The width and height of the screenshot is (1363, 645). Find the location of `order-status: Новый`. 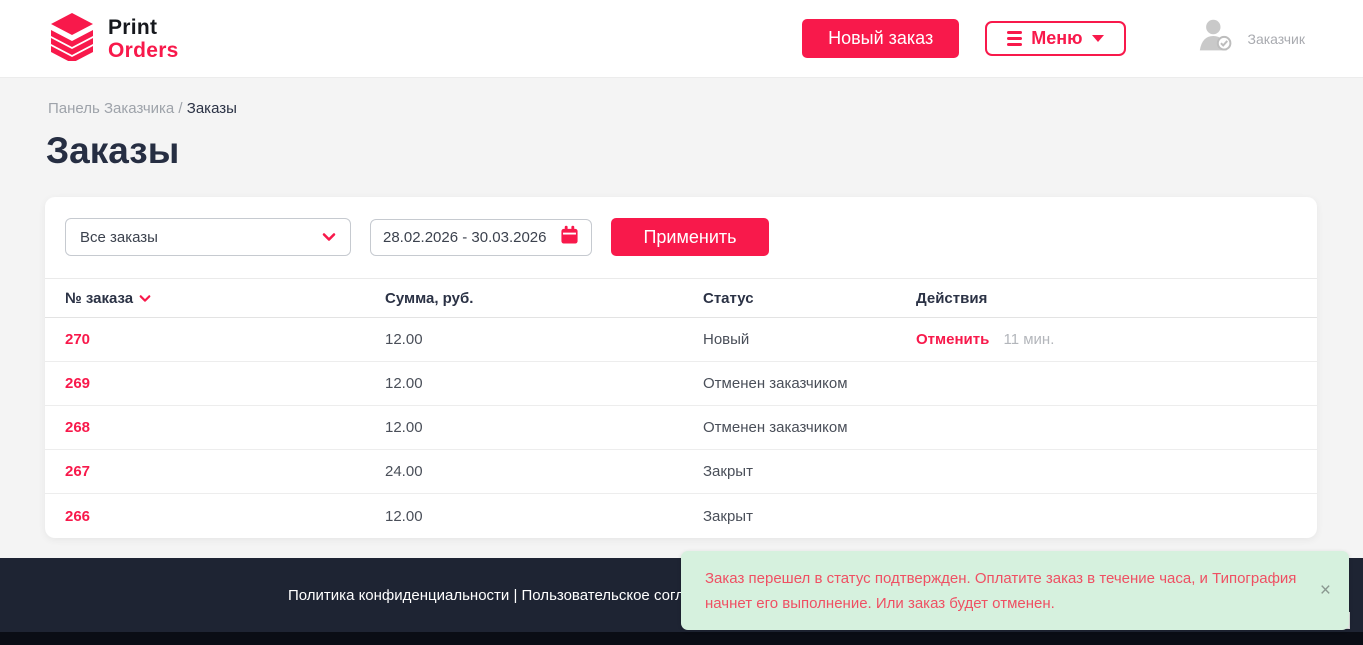

order-status: Новый is located at coordinates (726, 339).